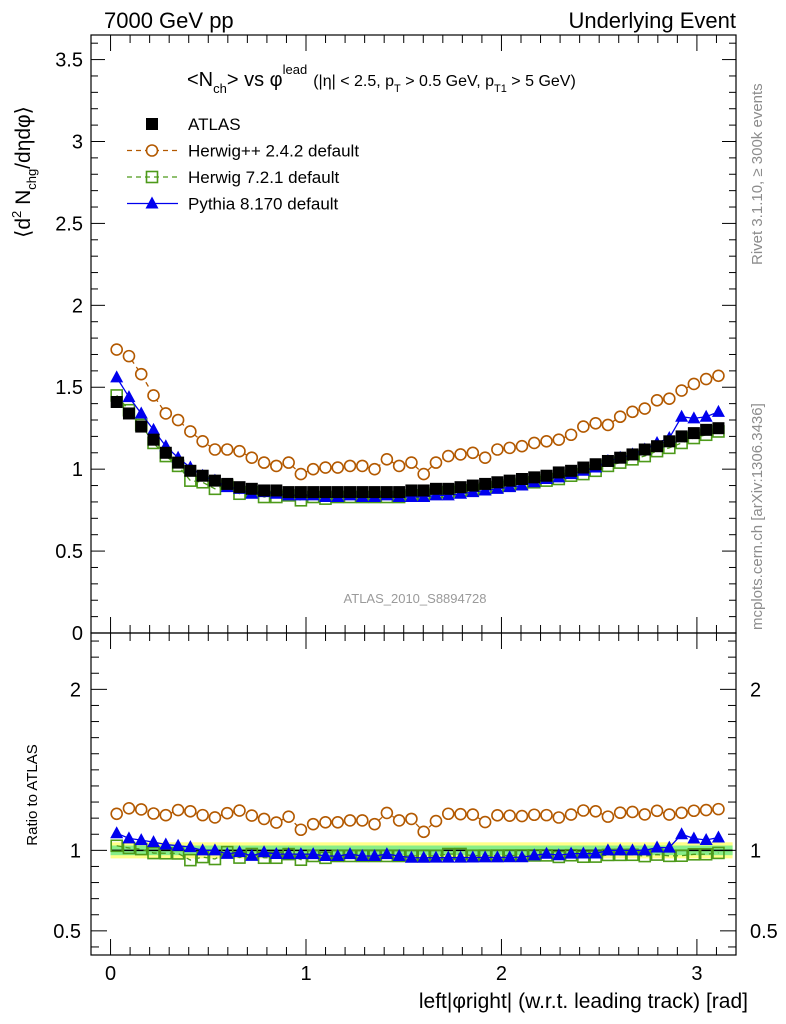 This screenshot has height=1024, width=786. What do you see at coordinates (77, 306) in the screenshot?
I see `main-y-tick-label: 2` at bounding box center [77, 306].